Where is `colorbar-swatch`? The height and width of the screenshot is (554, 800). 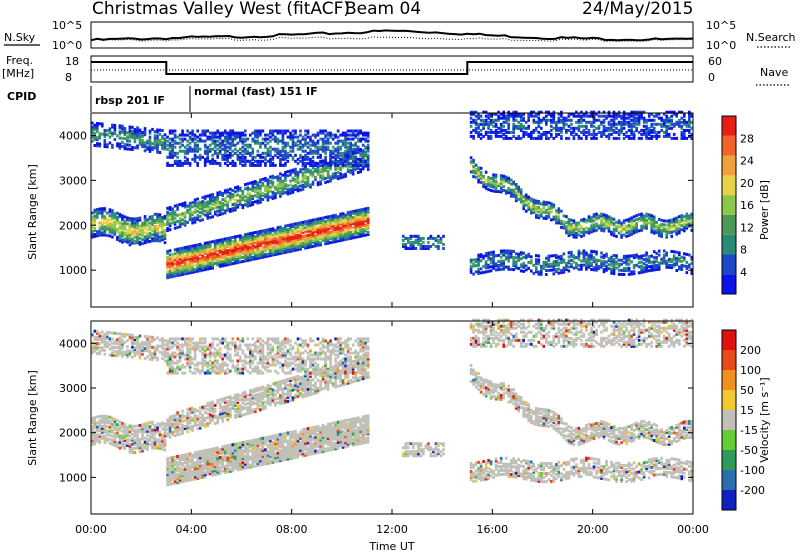 colorbar-swatch is located at coordinates (729, 185).